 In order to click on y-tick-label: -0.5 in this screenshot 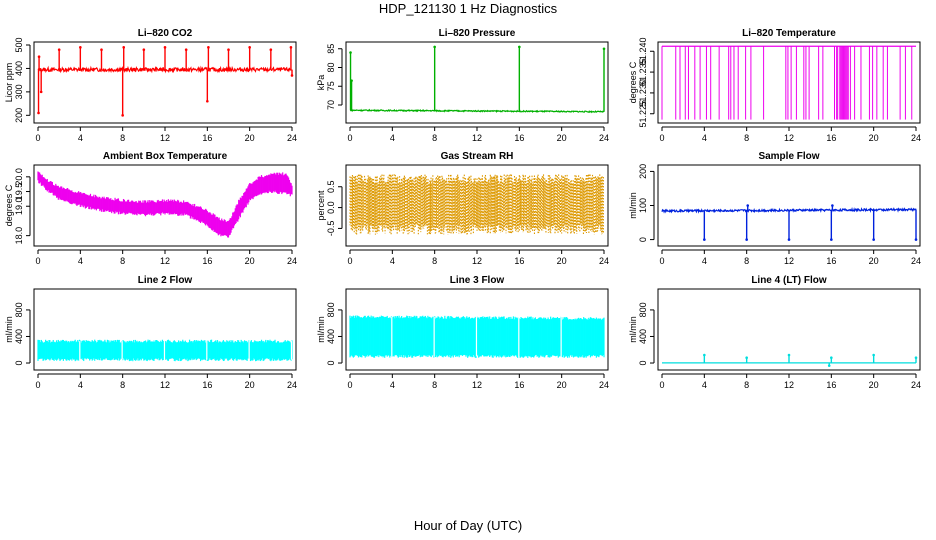, I will do `click(331, 229)`.